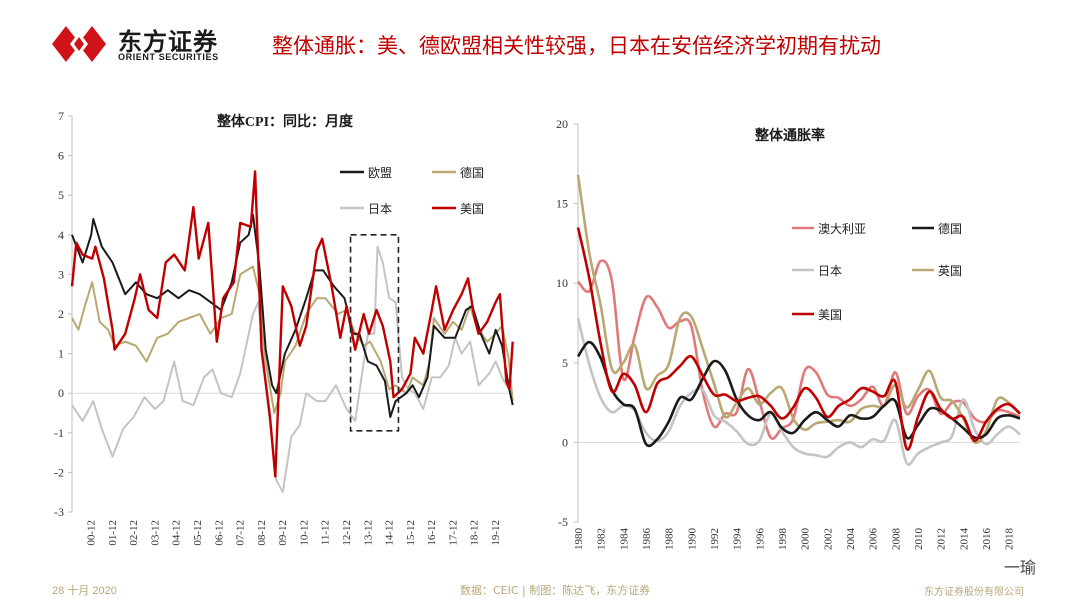 Image resolution: width=1080 pixels, height=608 pixels. What do you see at coordinates (59, 472) in the screenshot?
I see `left-y-tick-label: -2` at bounding box center [59, 472].